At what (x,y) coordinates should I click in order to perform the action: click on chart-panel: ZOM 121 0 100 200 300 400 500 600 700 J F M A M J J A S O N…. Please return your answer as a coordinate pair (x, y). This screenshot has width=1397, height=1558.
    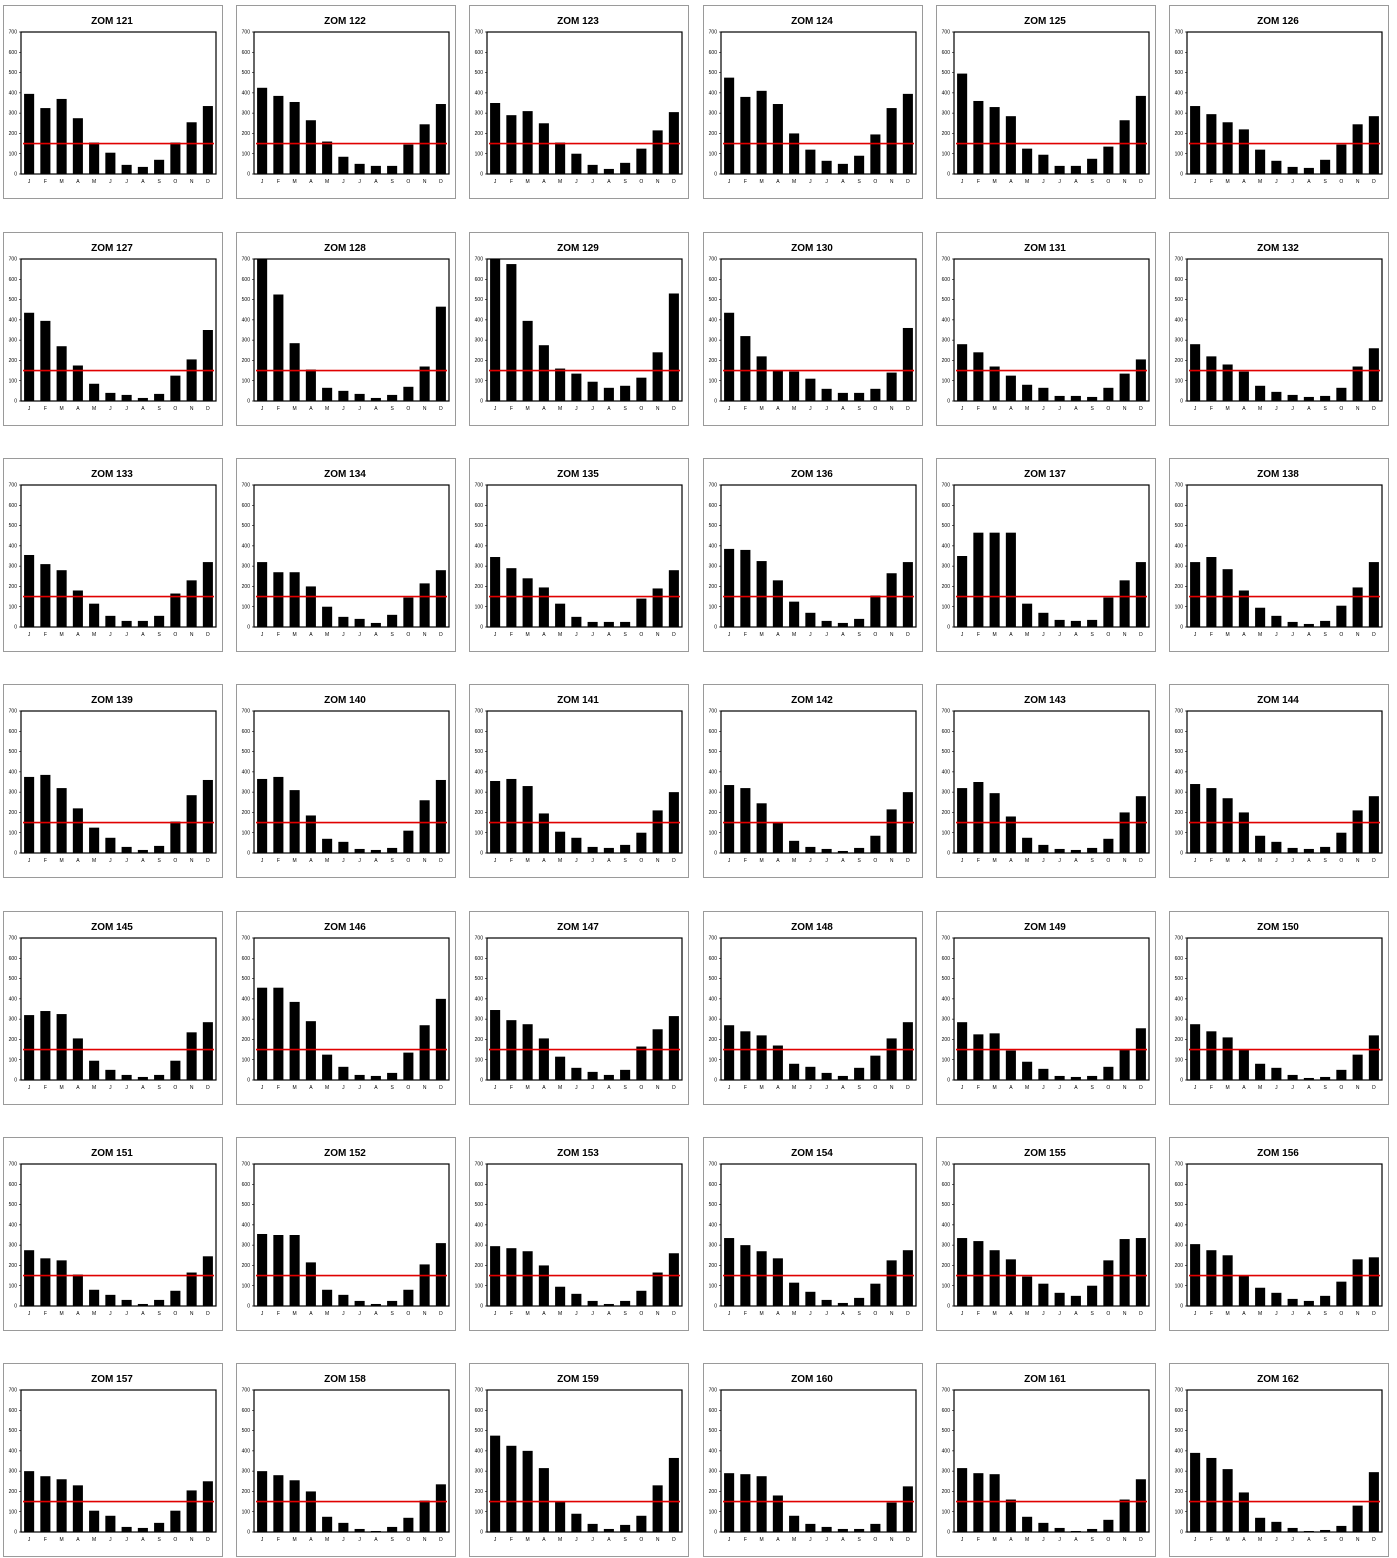
    Looking at the image, I should click on (113, 102).